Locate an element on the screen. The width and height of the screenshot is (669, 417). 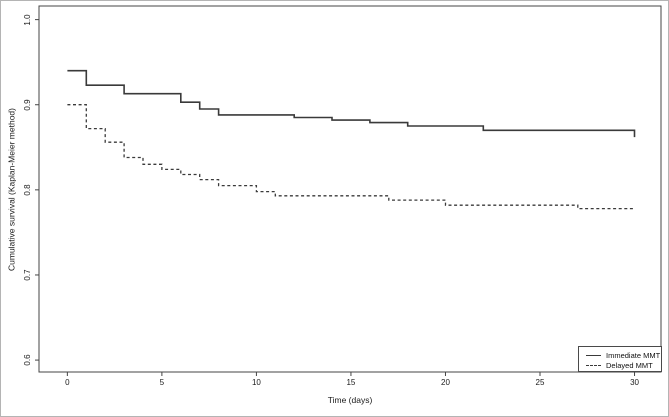
solid-line-sample-icon is located at coordinates (593, 355).